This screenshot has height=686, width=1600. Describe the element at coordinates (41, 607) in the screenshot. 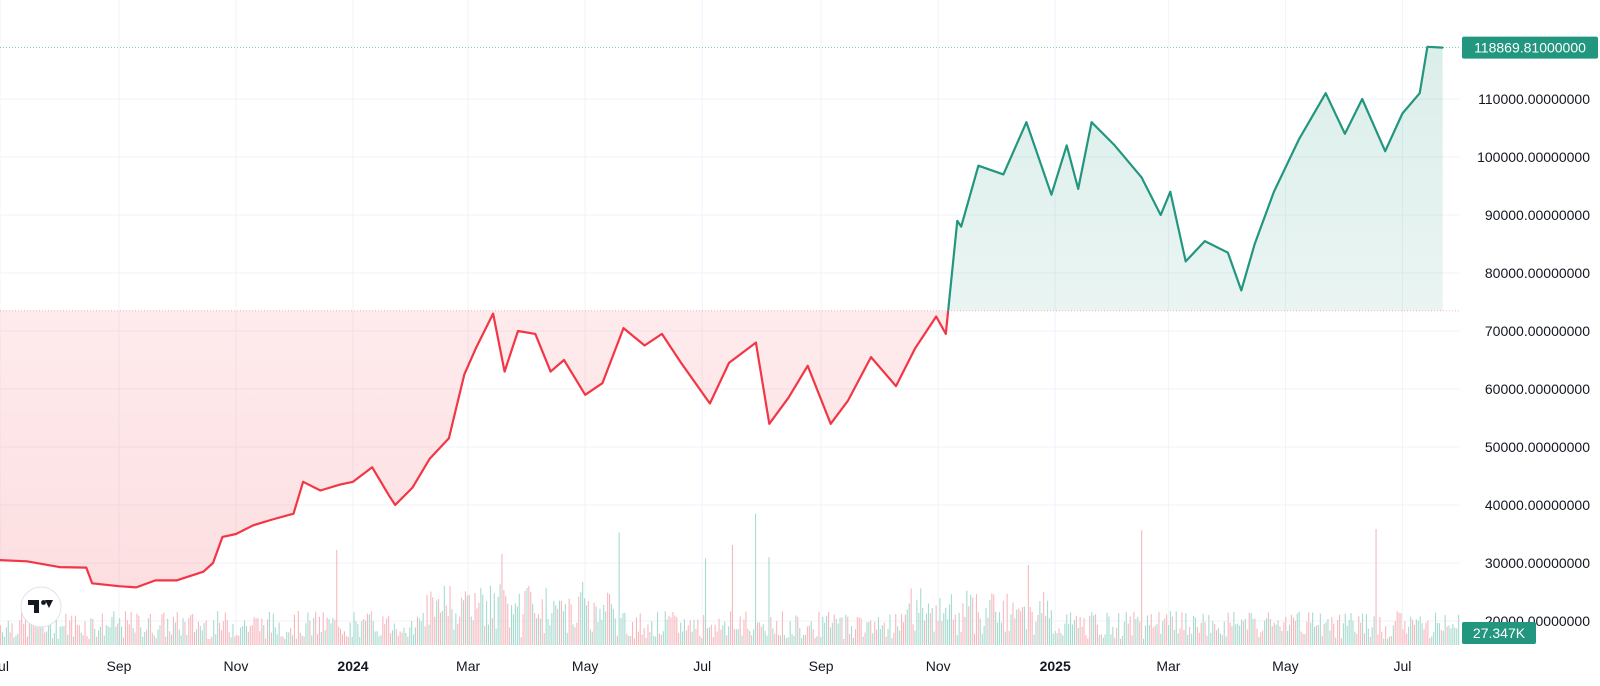

I see `tradingview-logo` at that location.